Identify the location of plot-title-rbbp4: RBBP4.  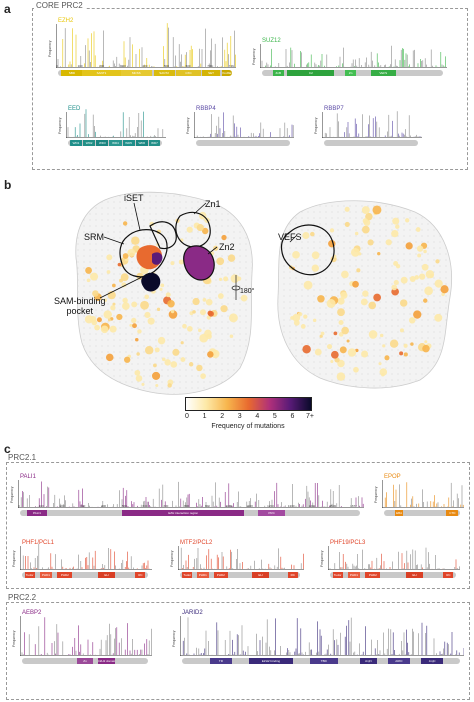
(206, 109).